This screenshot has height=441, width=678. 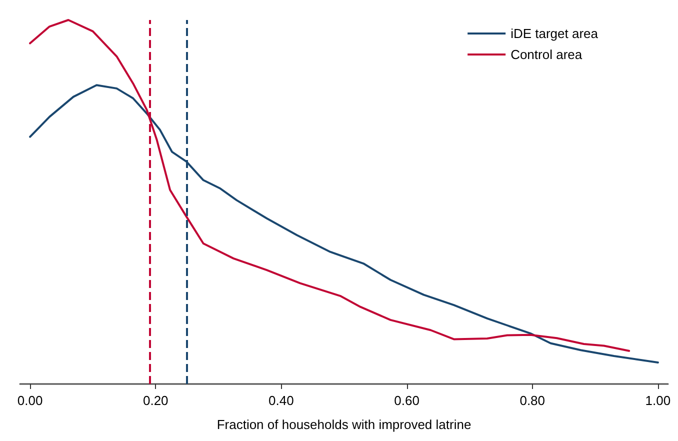 I want to click on x-tick-label: 1.00, so click(x=658, y=400).